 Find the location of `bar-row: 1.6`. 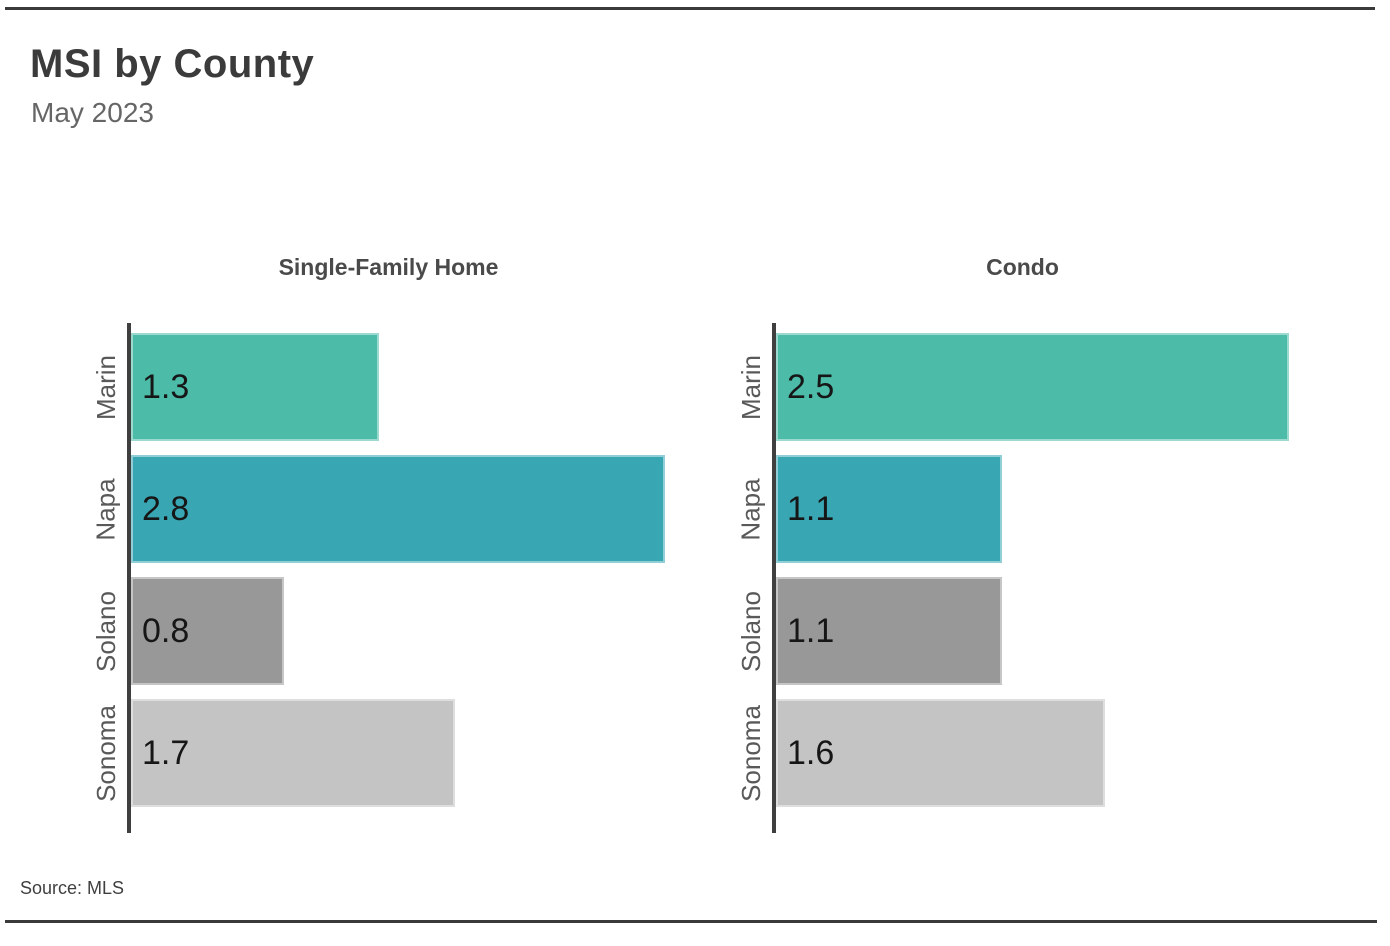

bar-row: 1.6 is located at coordinates (1045, 753).